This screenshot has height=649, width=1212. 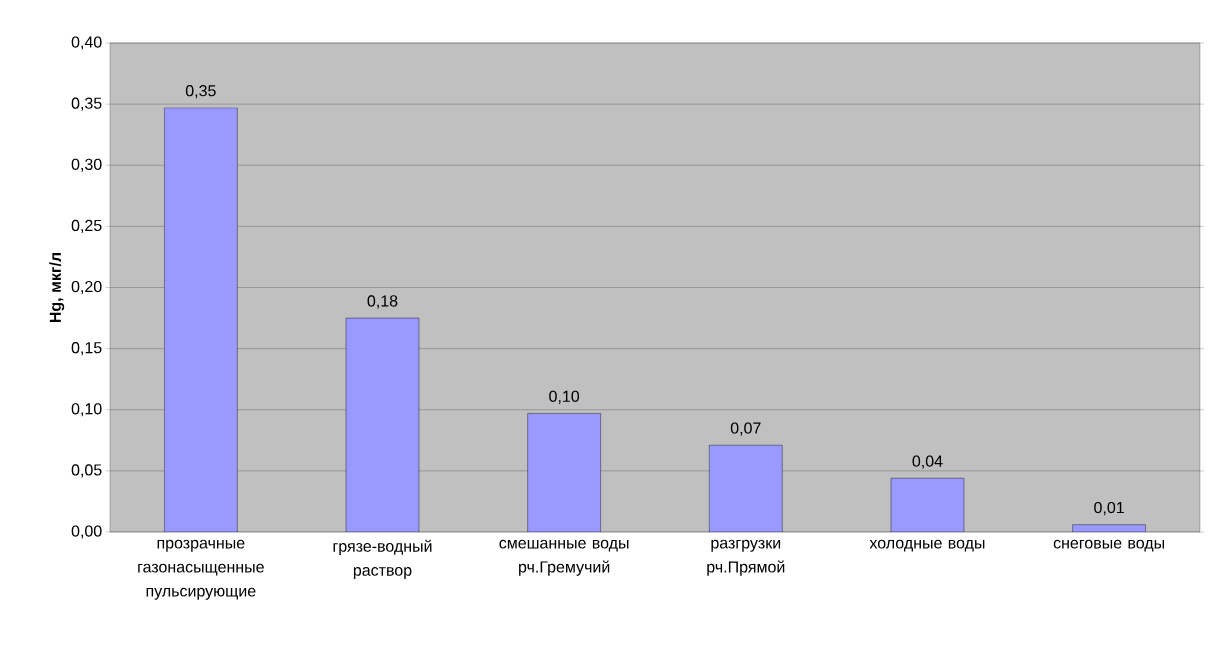 What do you see at coordinates (564, 557) in the screenshot?
I see `x-tick-label: смешанные воды рч.Гремучий` at bounding box center [564, 557].